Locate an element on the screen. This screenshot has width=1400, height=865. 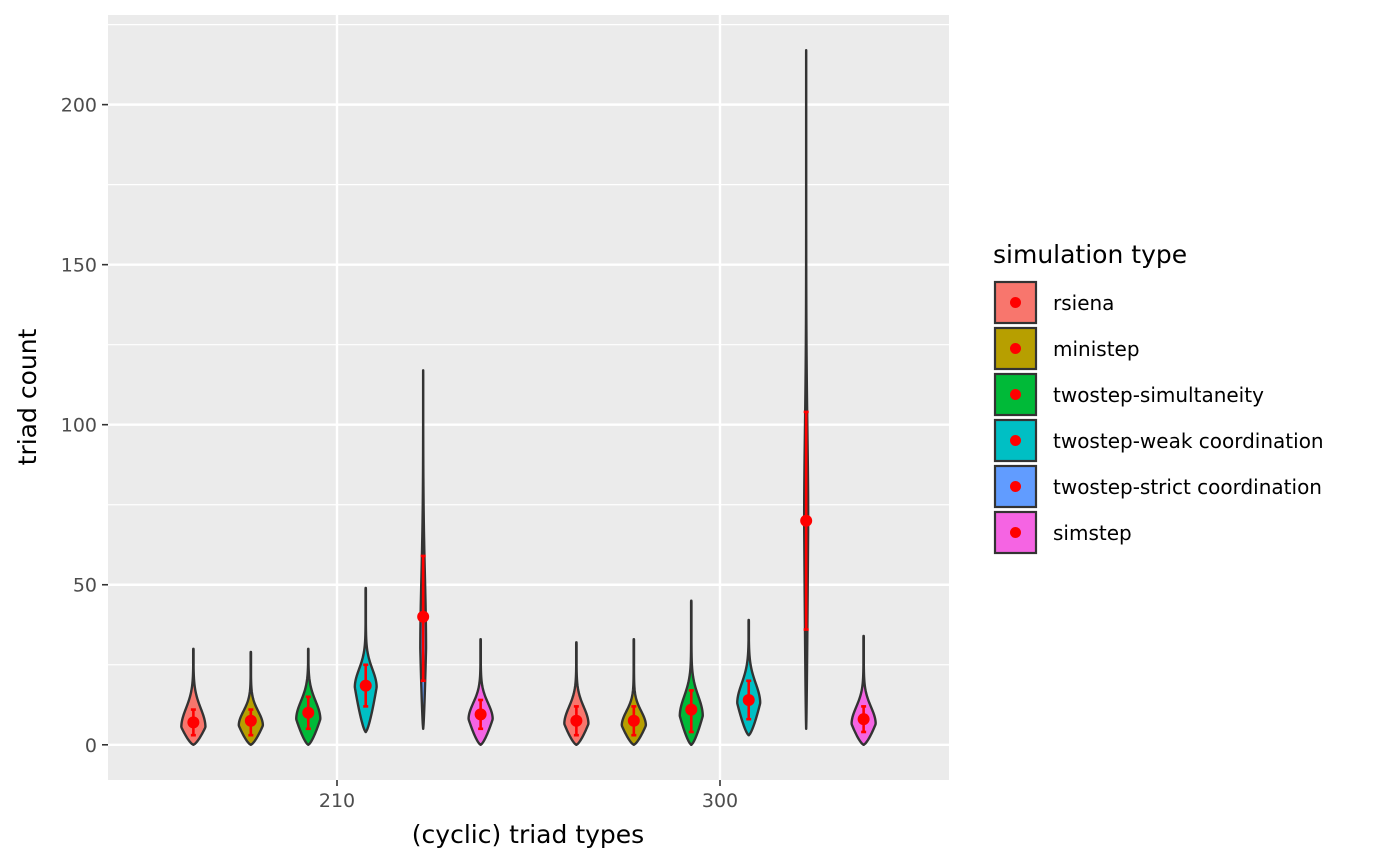
y-axis: 0 50 100 150 200 is located at coordinates (84, 426).